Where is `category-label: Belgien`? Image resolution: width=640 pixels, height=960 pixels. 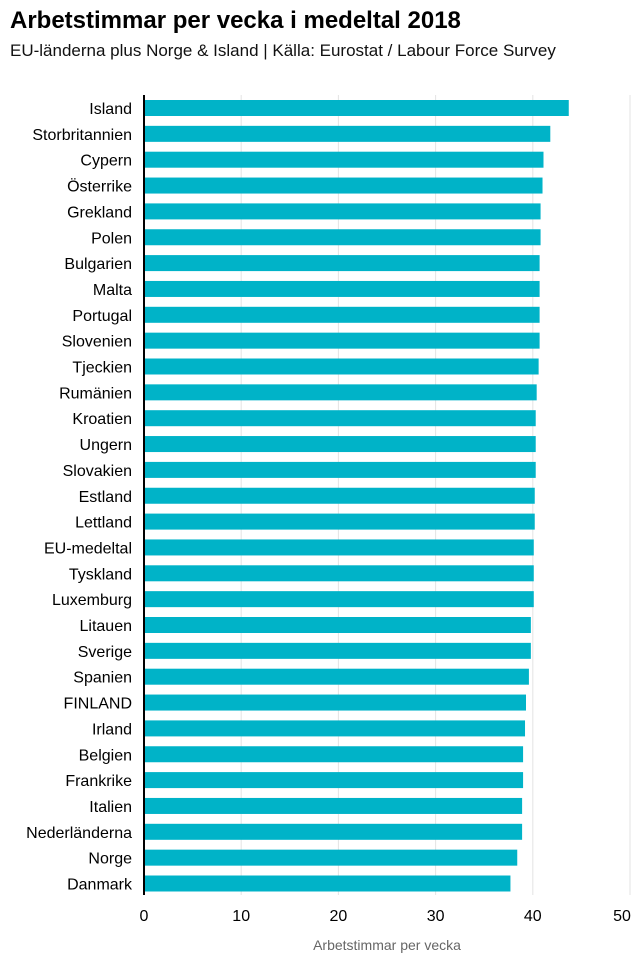
category-label: Belgien is located at coordinates (105, 755).